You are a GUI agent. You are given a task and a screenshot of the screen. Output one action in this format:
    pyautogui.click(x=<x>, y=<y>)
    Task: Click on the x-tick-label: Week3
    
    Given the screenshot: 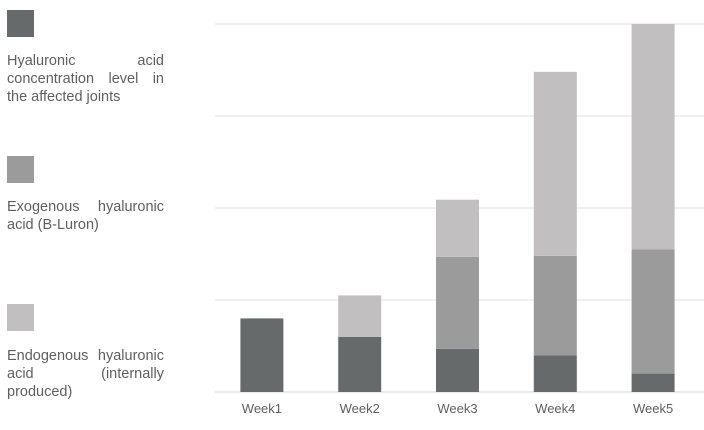 What is the action you would take?
    pyautogui.click(x=457, y=408)
    